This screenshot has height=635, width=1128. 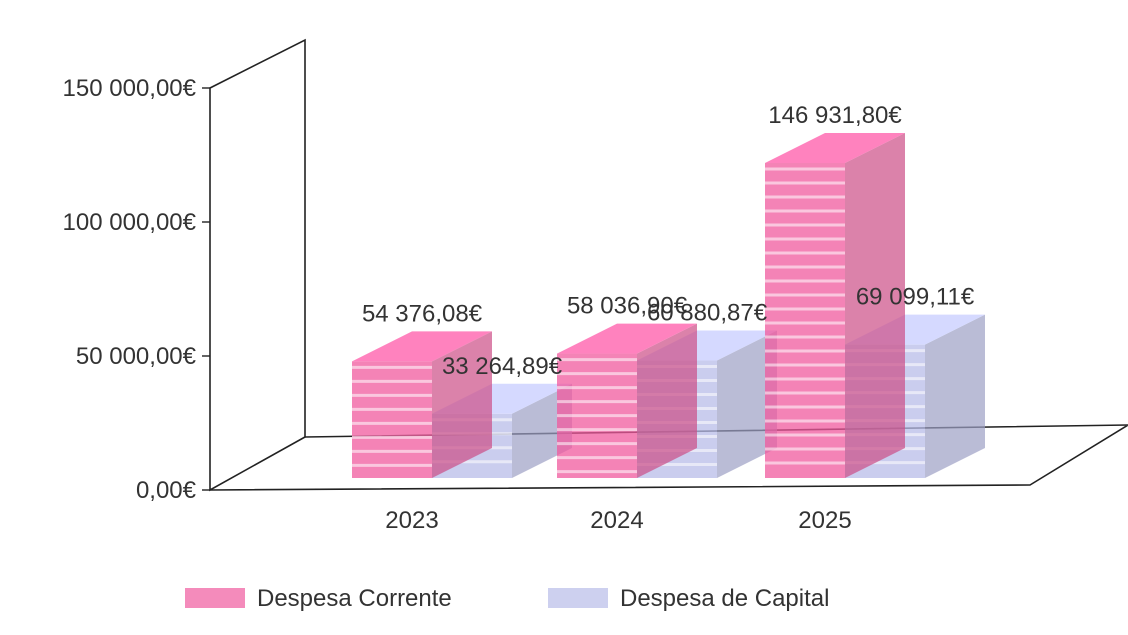 I want to click on x-axis-categories: 2023 2024 2025, so click(x=618, y=520).